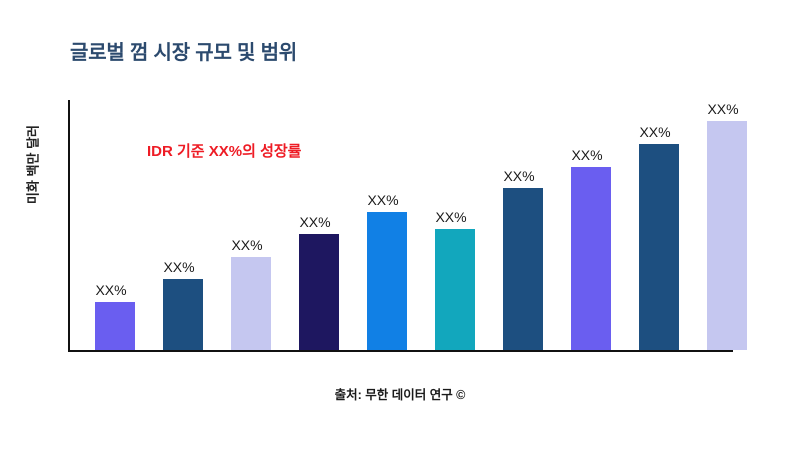 The width and height of the screenshot is (800, 450). I want to click on growth-rate-annotation: IDR 기준 XX%의 성장률, so click(224, 151).